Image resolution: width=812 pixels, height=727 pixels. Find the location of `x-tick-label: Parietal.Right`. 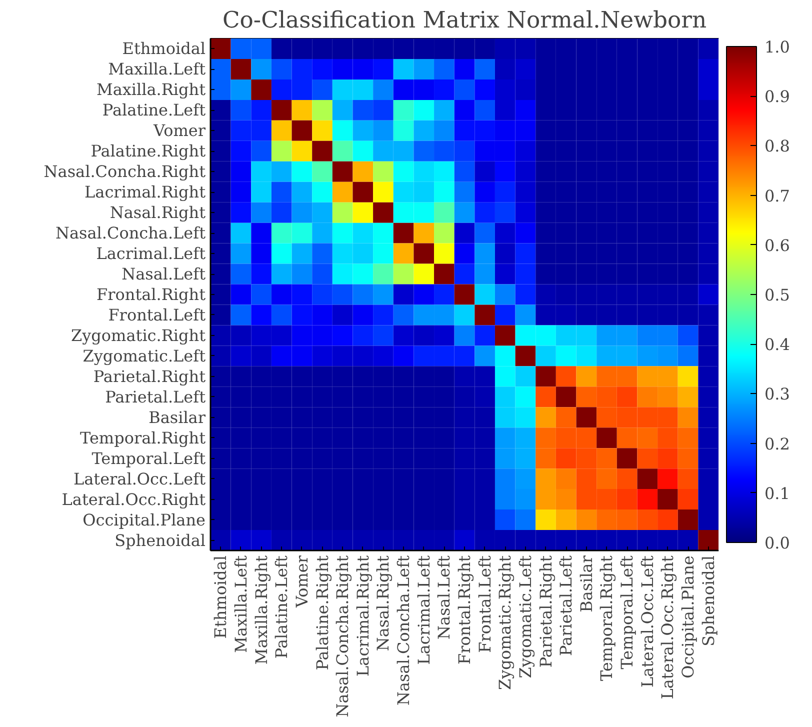

x-tick-label: Parietal.Right is located at coordinates (546, 611).